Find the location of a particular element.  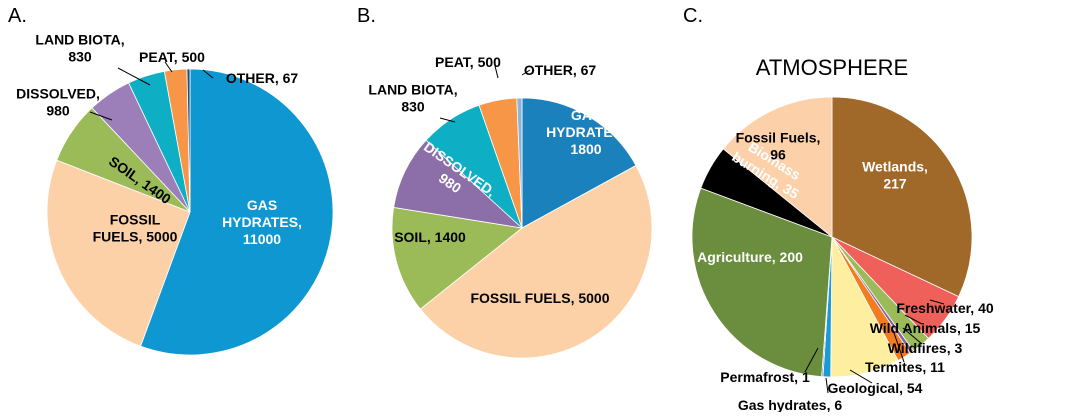

data-label: Permafrost, 1 is located at coordinates (765, 377).